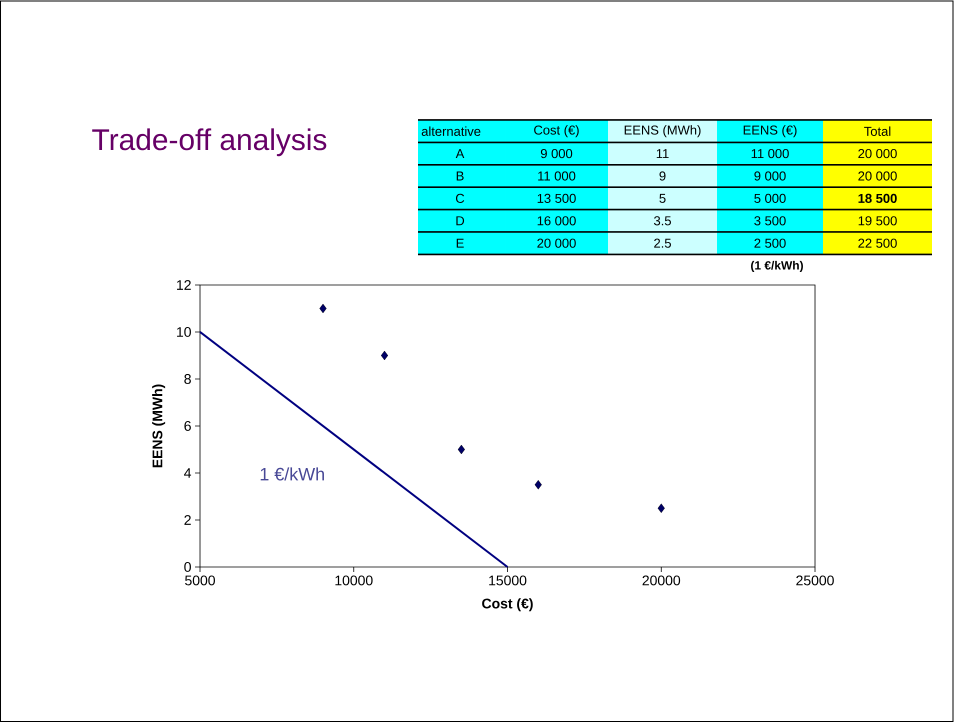 The width and height of the screenshot is (954, 722). What do you see at coordinates (770, 221) in the screenshot?
I see `text: 3 500` at bounding box center [770, 221].